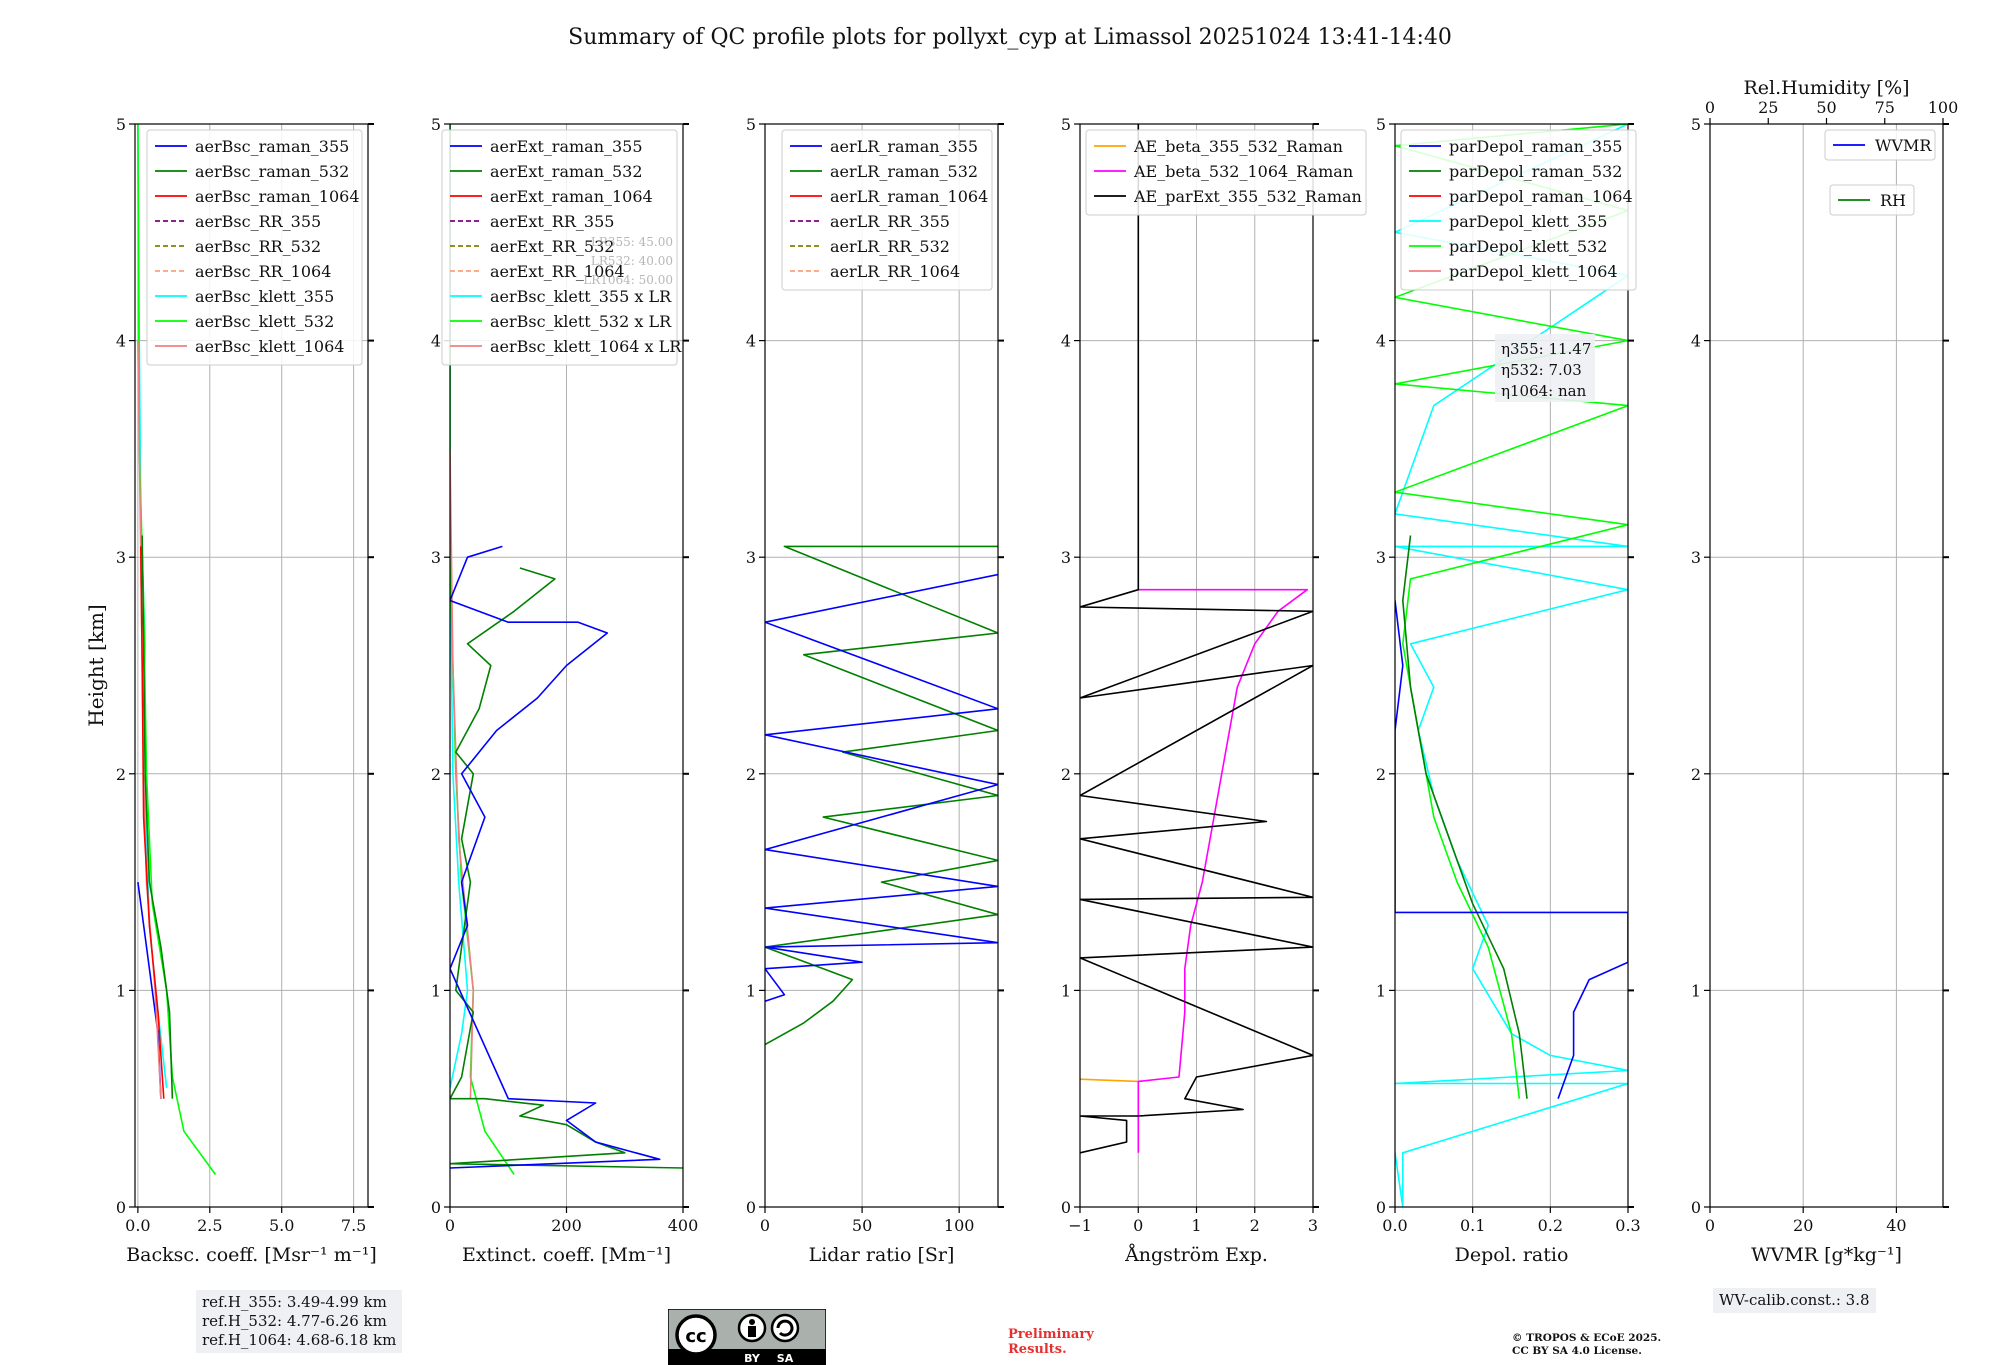 The height and width of the screenshot is (1365, 2000). What do you see at coordinates (1826, 1255) in the screenshot?
I see `x-axis-label: WVMR [g*kg⁻¹]` at bounding box center [1826, 1255].